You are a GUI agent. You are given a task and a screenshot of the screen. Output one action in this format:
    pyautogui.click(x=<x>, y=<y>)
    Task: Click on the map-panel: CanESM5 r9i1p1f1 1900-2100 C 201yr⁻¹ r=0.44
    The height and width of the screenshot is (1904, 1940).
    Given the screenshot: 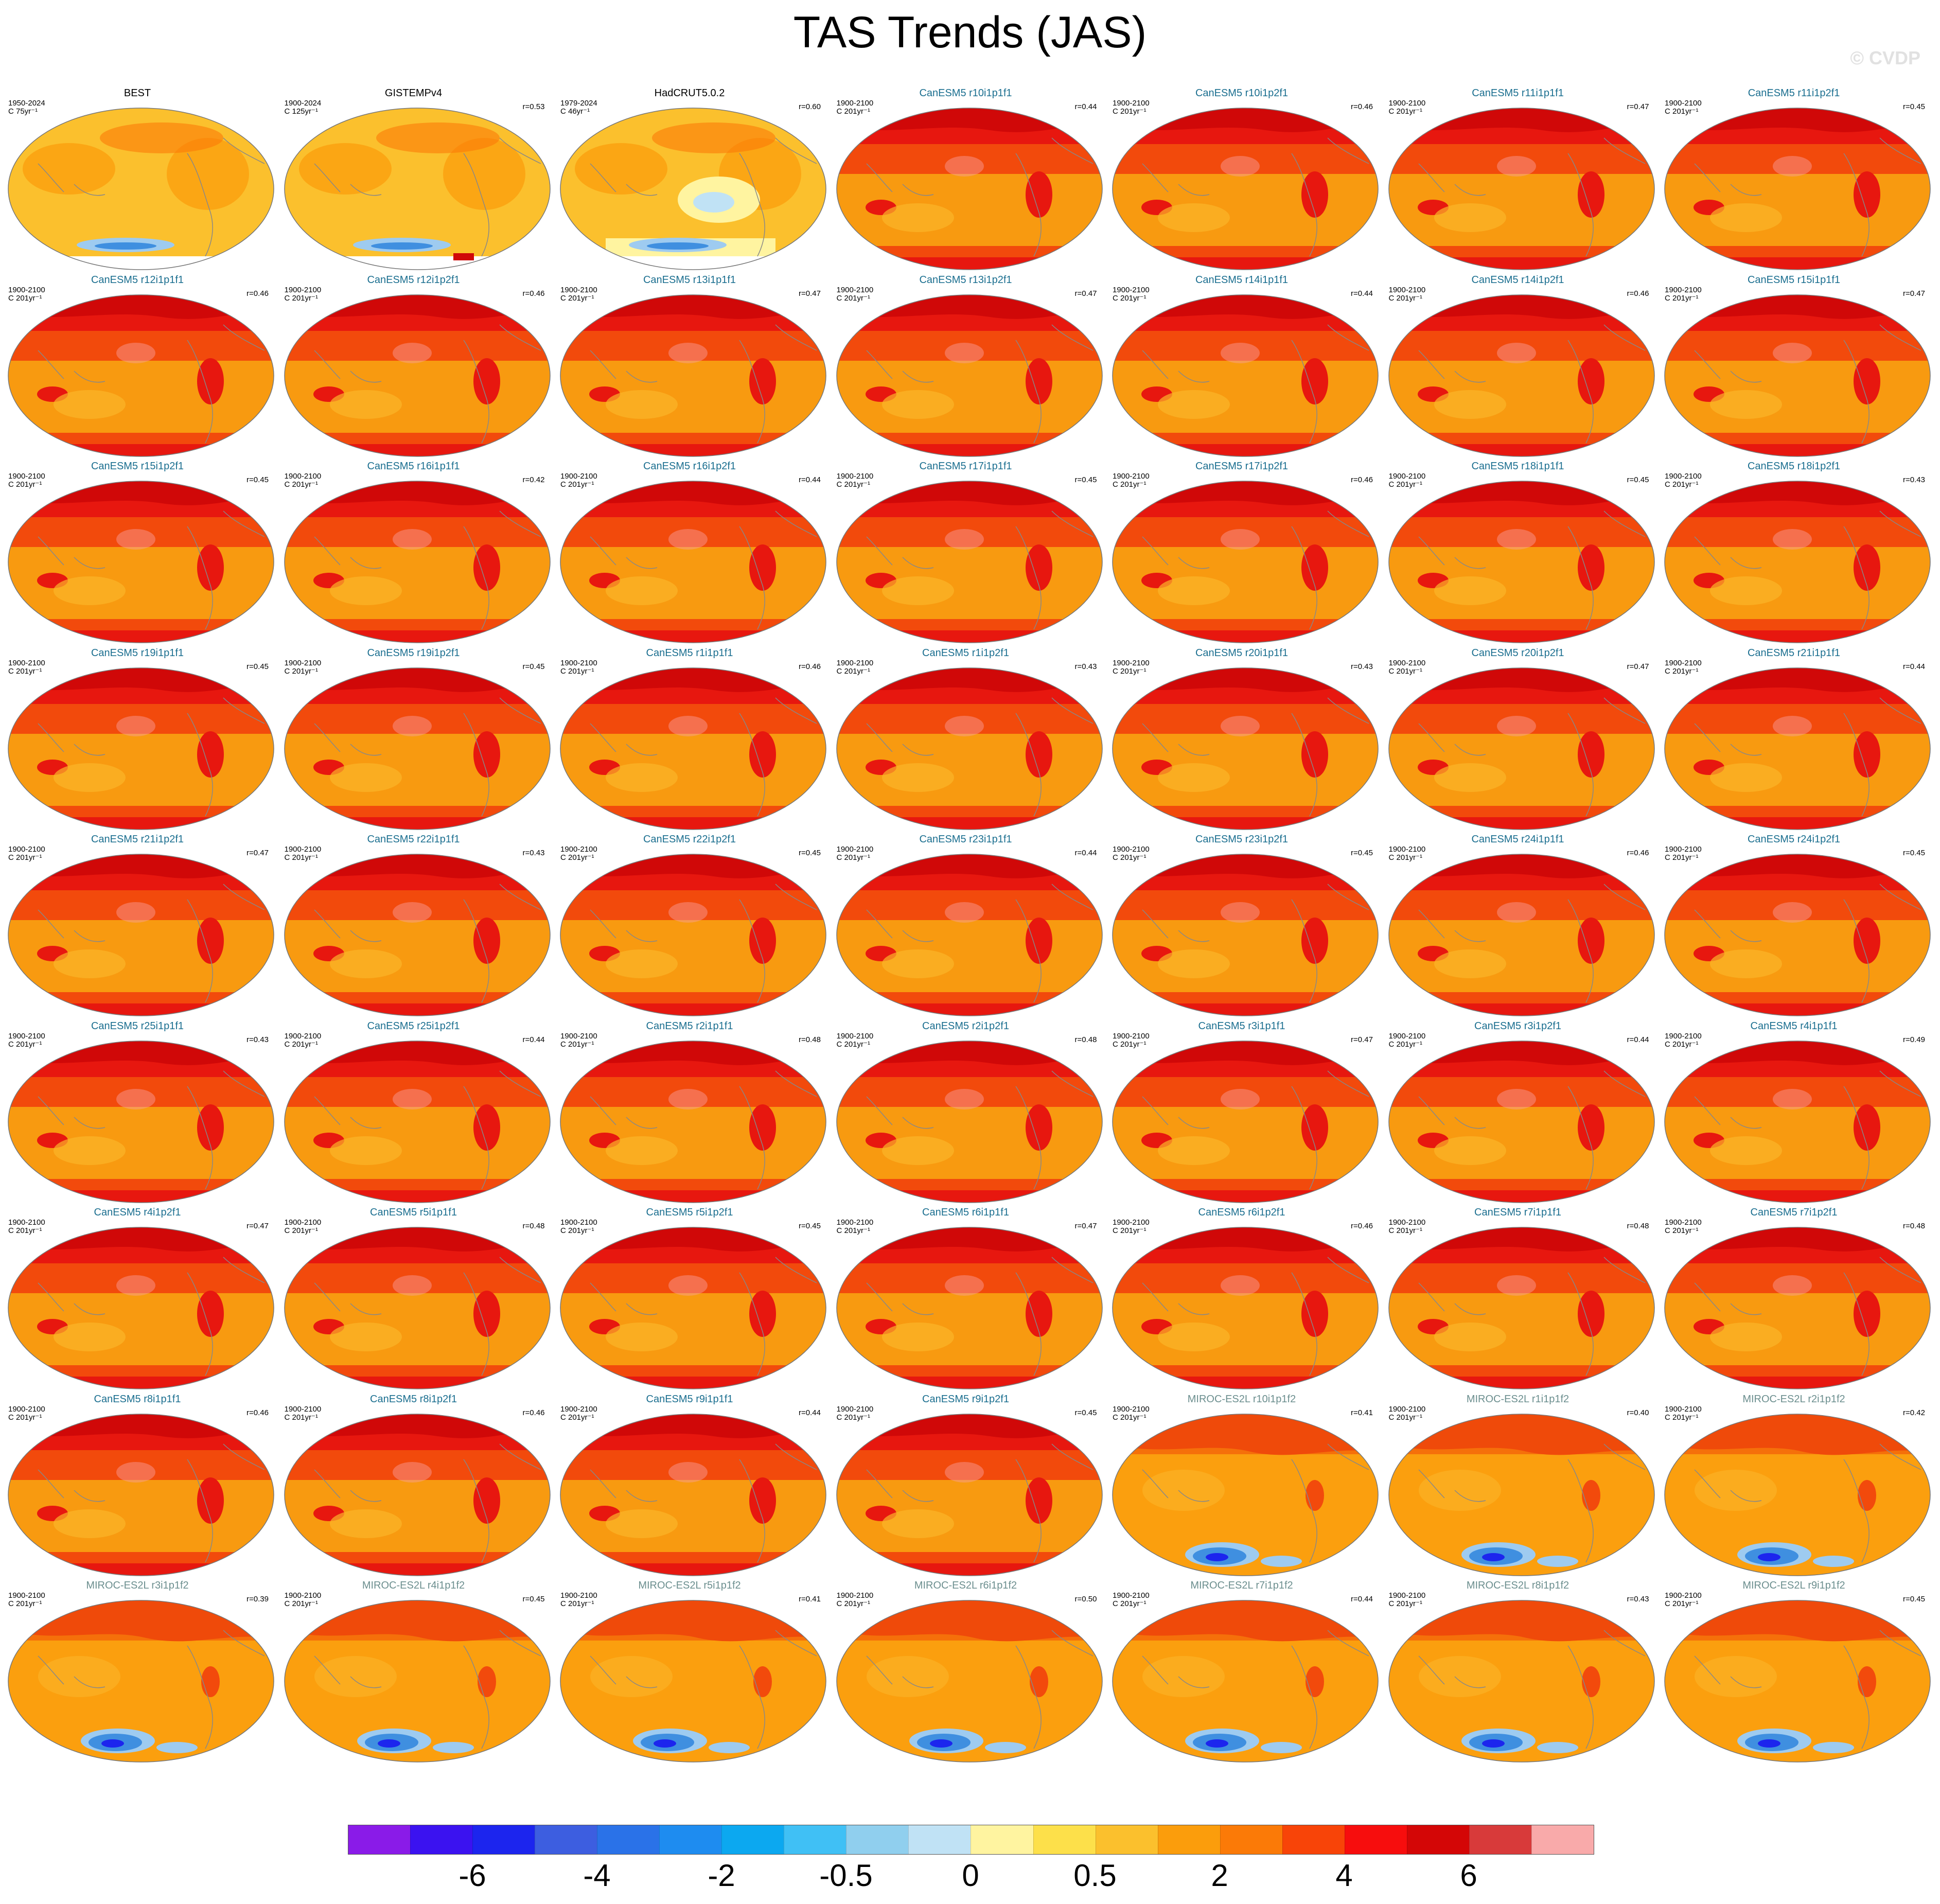 What is the action you would take?
    pyautogui.click(x=689, y=1485)
    